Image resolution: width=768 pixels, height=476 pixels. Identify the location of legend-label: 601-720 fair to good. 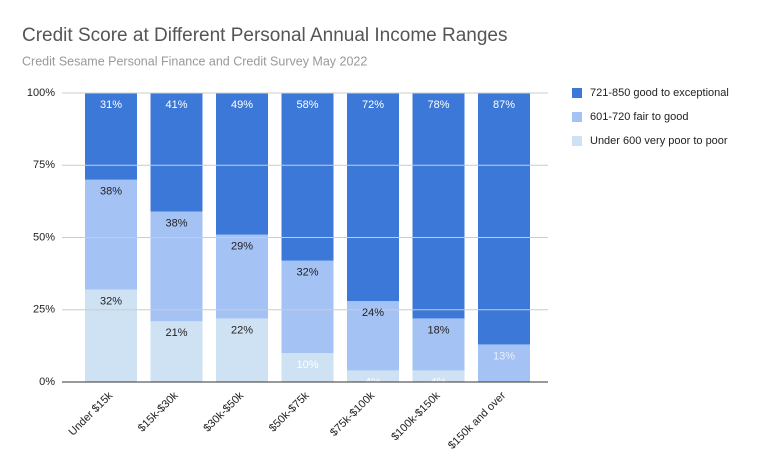
(639, 117).